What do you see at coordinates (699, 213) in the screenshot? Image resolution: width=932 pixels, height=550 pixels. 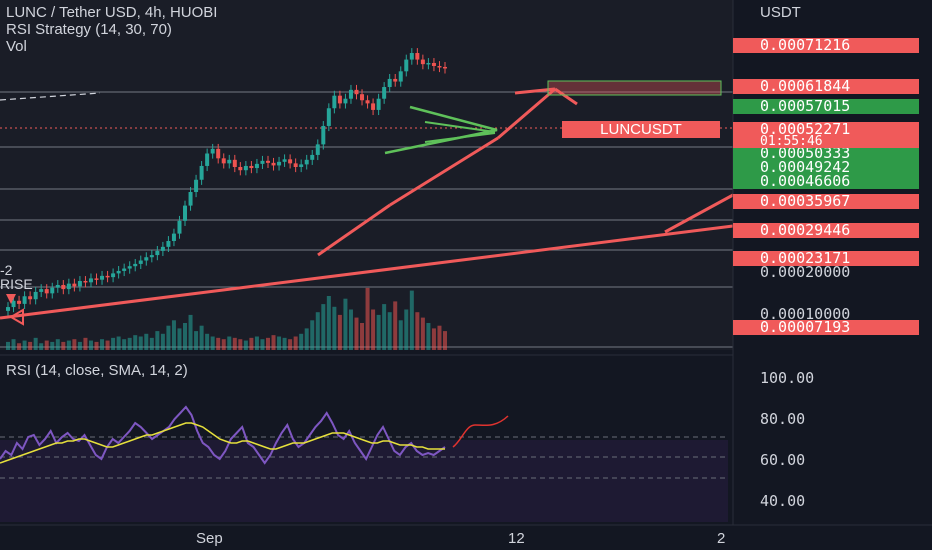 I see `trendline-short` at bounding box center [699, 213].